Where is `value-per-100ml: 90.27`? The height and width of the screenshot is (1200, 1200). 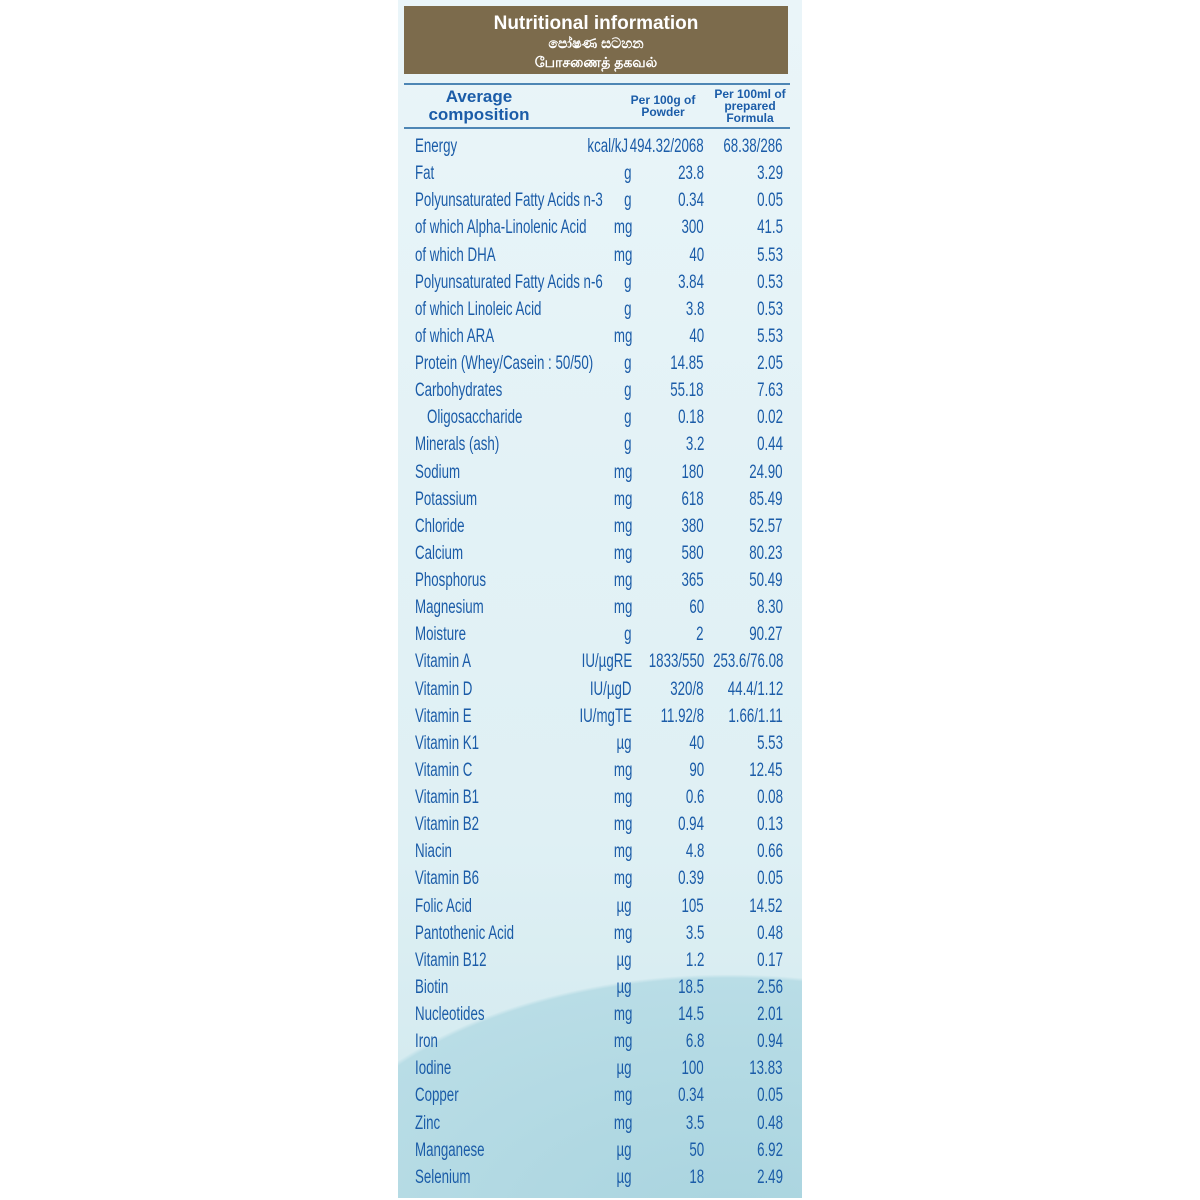
value-per-100ml: 90.27 is located at coordinates (766, 635).